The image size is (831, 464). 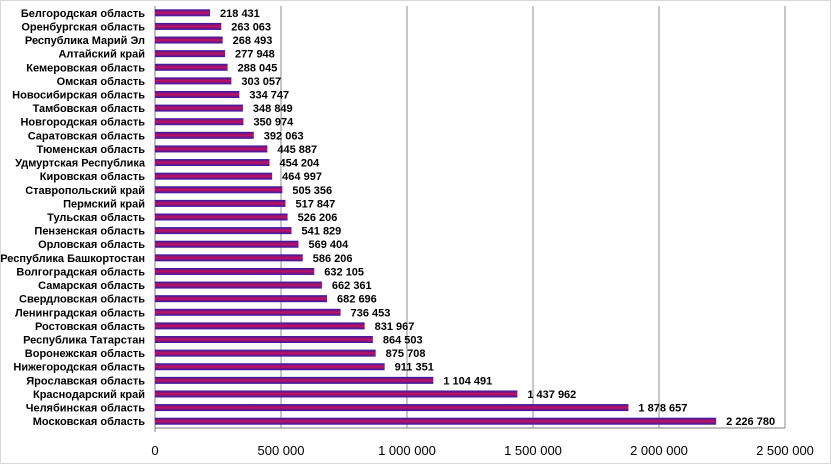 I want to click on data-label: 662 361, so click(x=352, y=286).